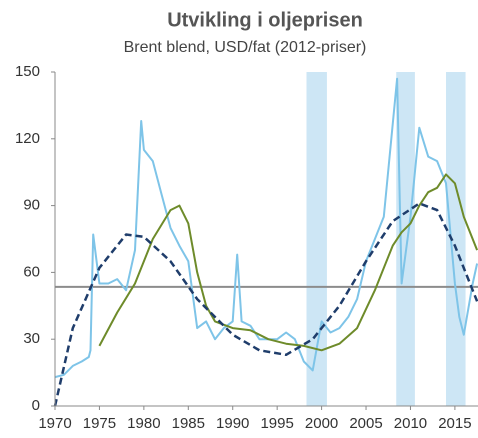 The height and width of the screenshot is (438, 478). I want to click on x-tick-label: 1970, so click(54, 423).